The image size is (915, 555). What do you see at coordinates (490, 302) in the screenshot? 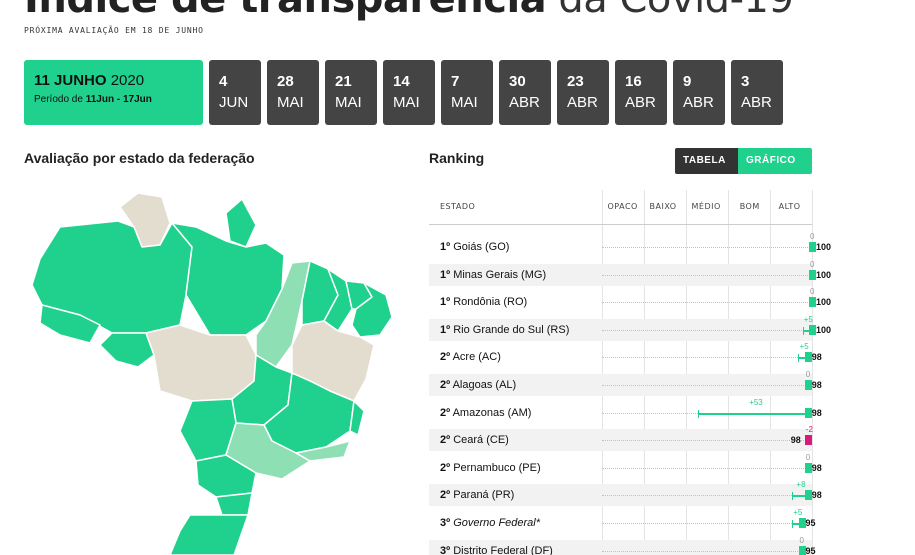
I see `state-name: Rondônia (RO)` at bounding box center [490, 302].